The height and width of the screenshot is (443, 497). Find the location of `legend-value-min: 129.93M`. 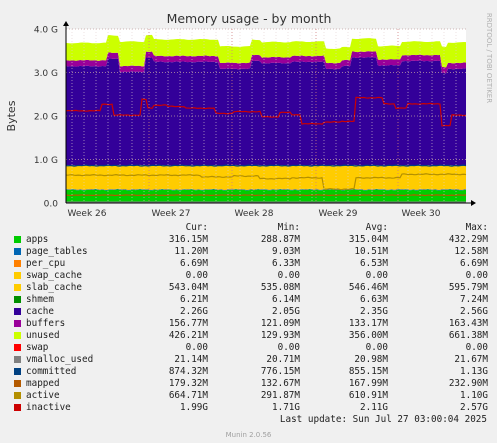

legend-value-min: 129.93M is located at coordinates (280, 335).